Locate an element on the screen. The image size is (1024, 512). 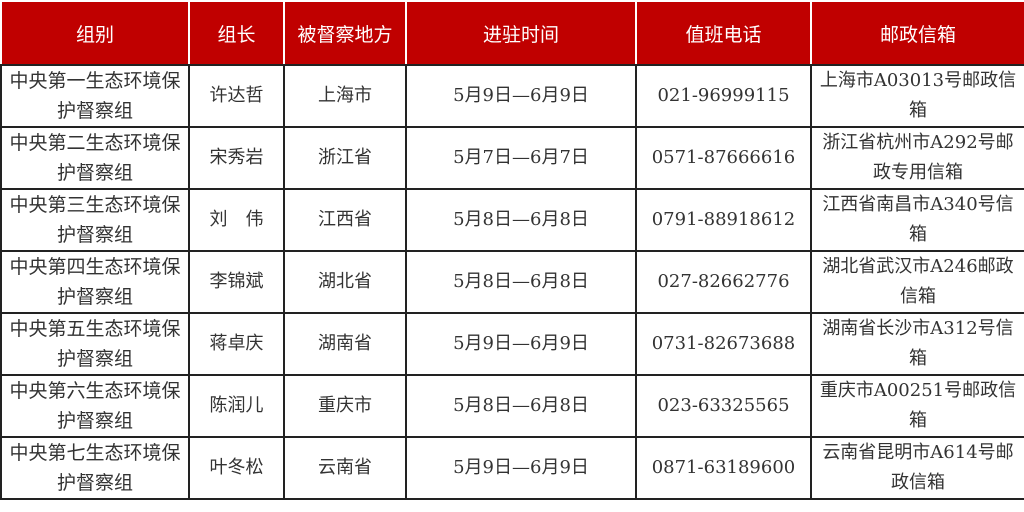
region-cell: 云南省 is located at coordinates (345, 468).